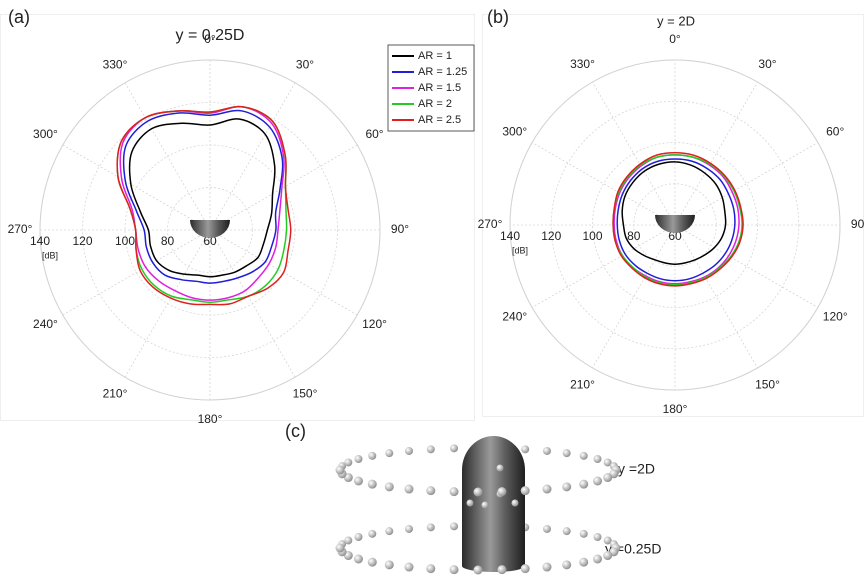 The image size is (864, 584). What do you see at coordinates (498, 17) in the screenshot?
I see `panel-label: (b)` at bounding box center [498, 17].